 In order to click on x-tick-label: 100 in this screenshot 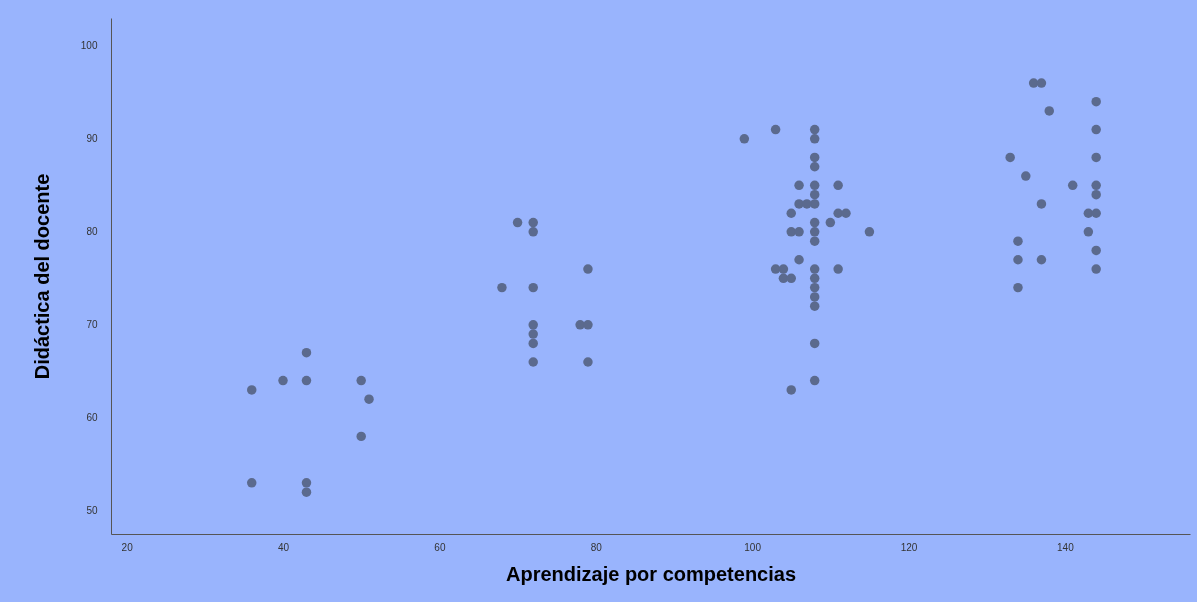, I will do `click(753, 547)`.